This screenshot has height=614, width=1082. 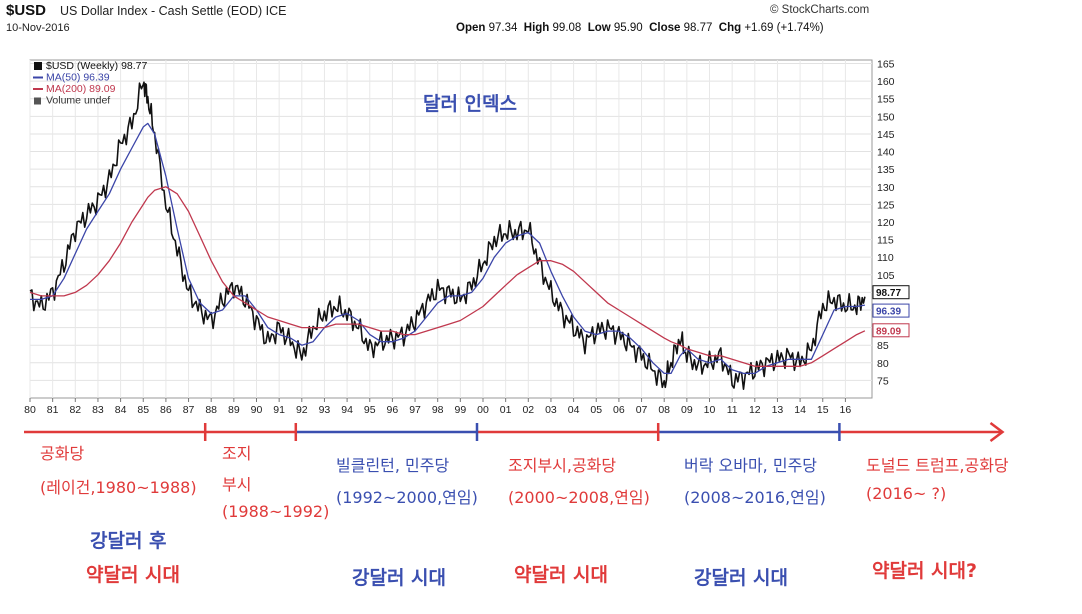 I want to click on x-tick-label: 13, so click(x=778, y=410).